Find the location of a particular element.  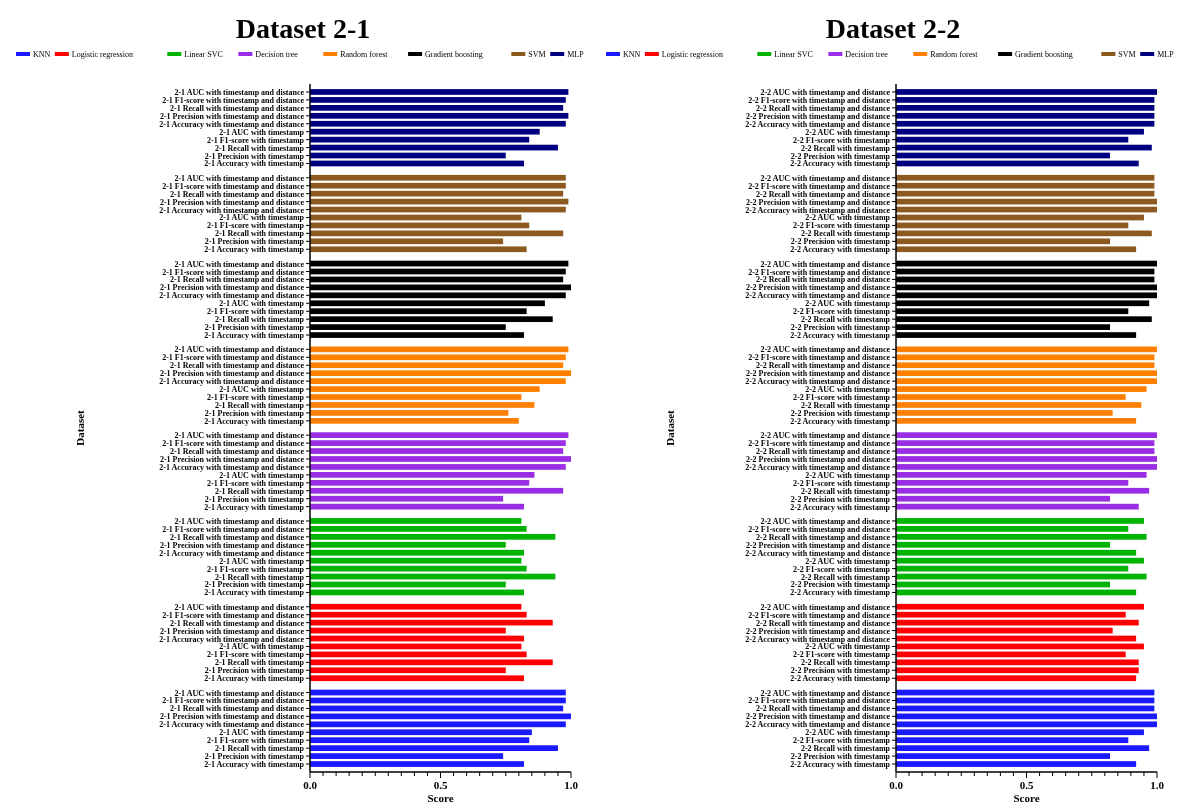

legend-label: Logistic regression is located at coordinates (102, 54).